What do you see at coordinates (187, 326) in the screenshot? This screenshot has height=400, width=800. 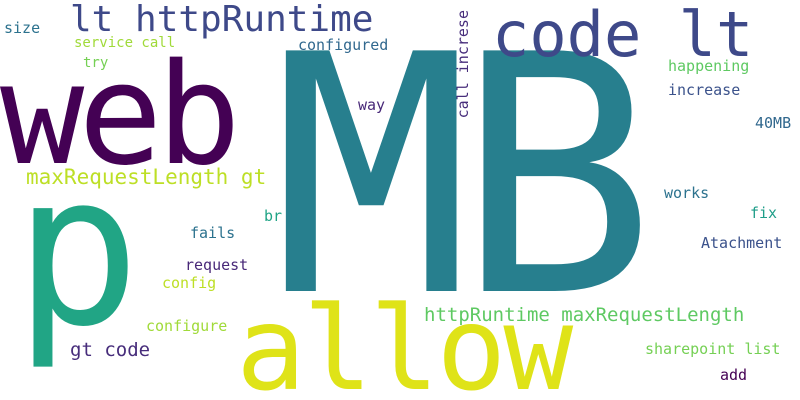 I see `word-configure: configure` at bounding box center [187, 326].